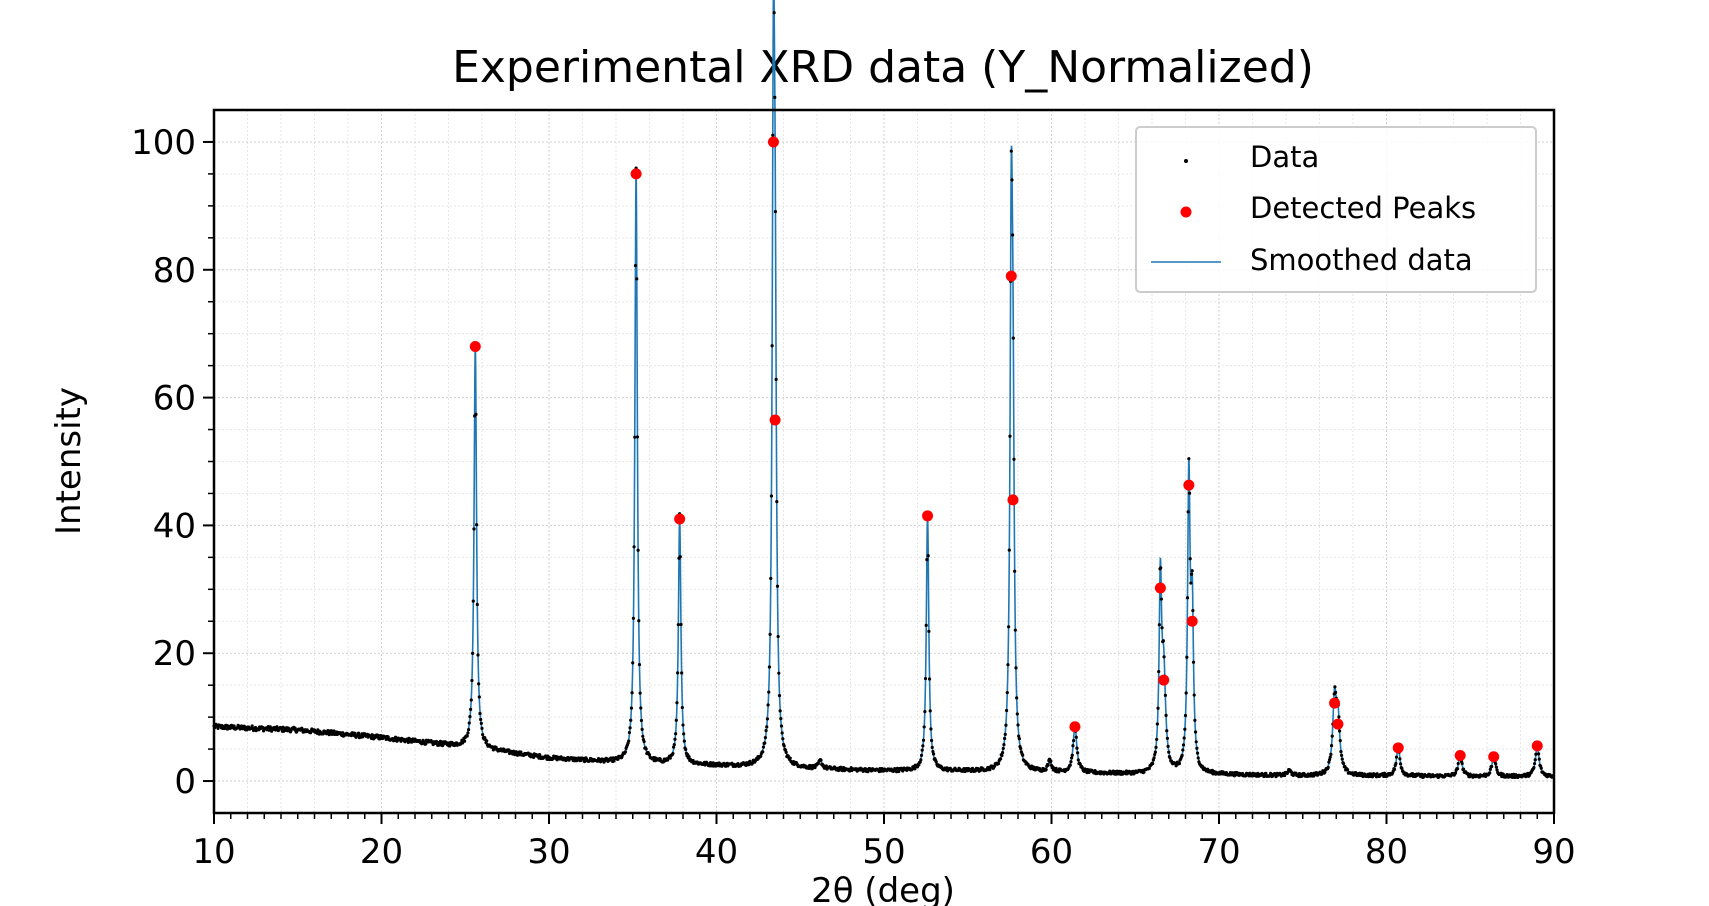 The image size is (1709, 906). Describe the element at coordinates (883, 67) in the screenshot. I see `chart-title: Experimental XRD data (Y_Normalized)` at that location.